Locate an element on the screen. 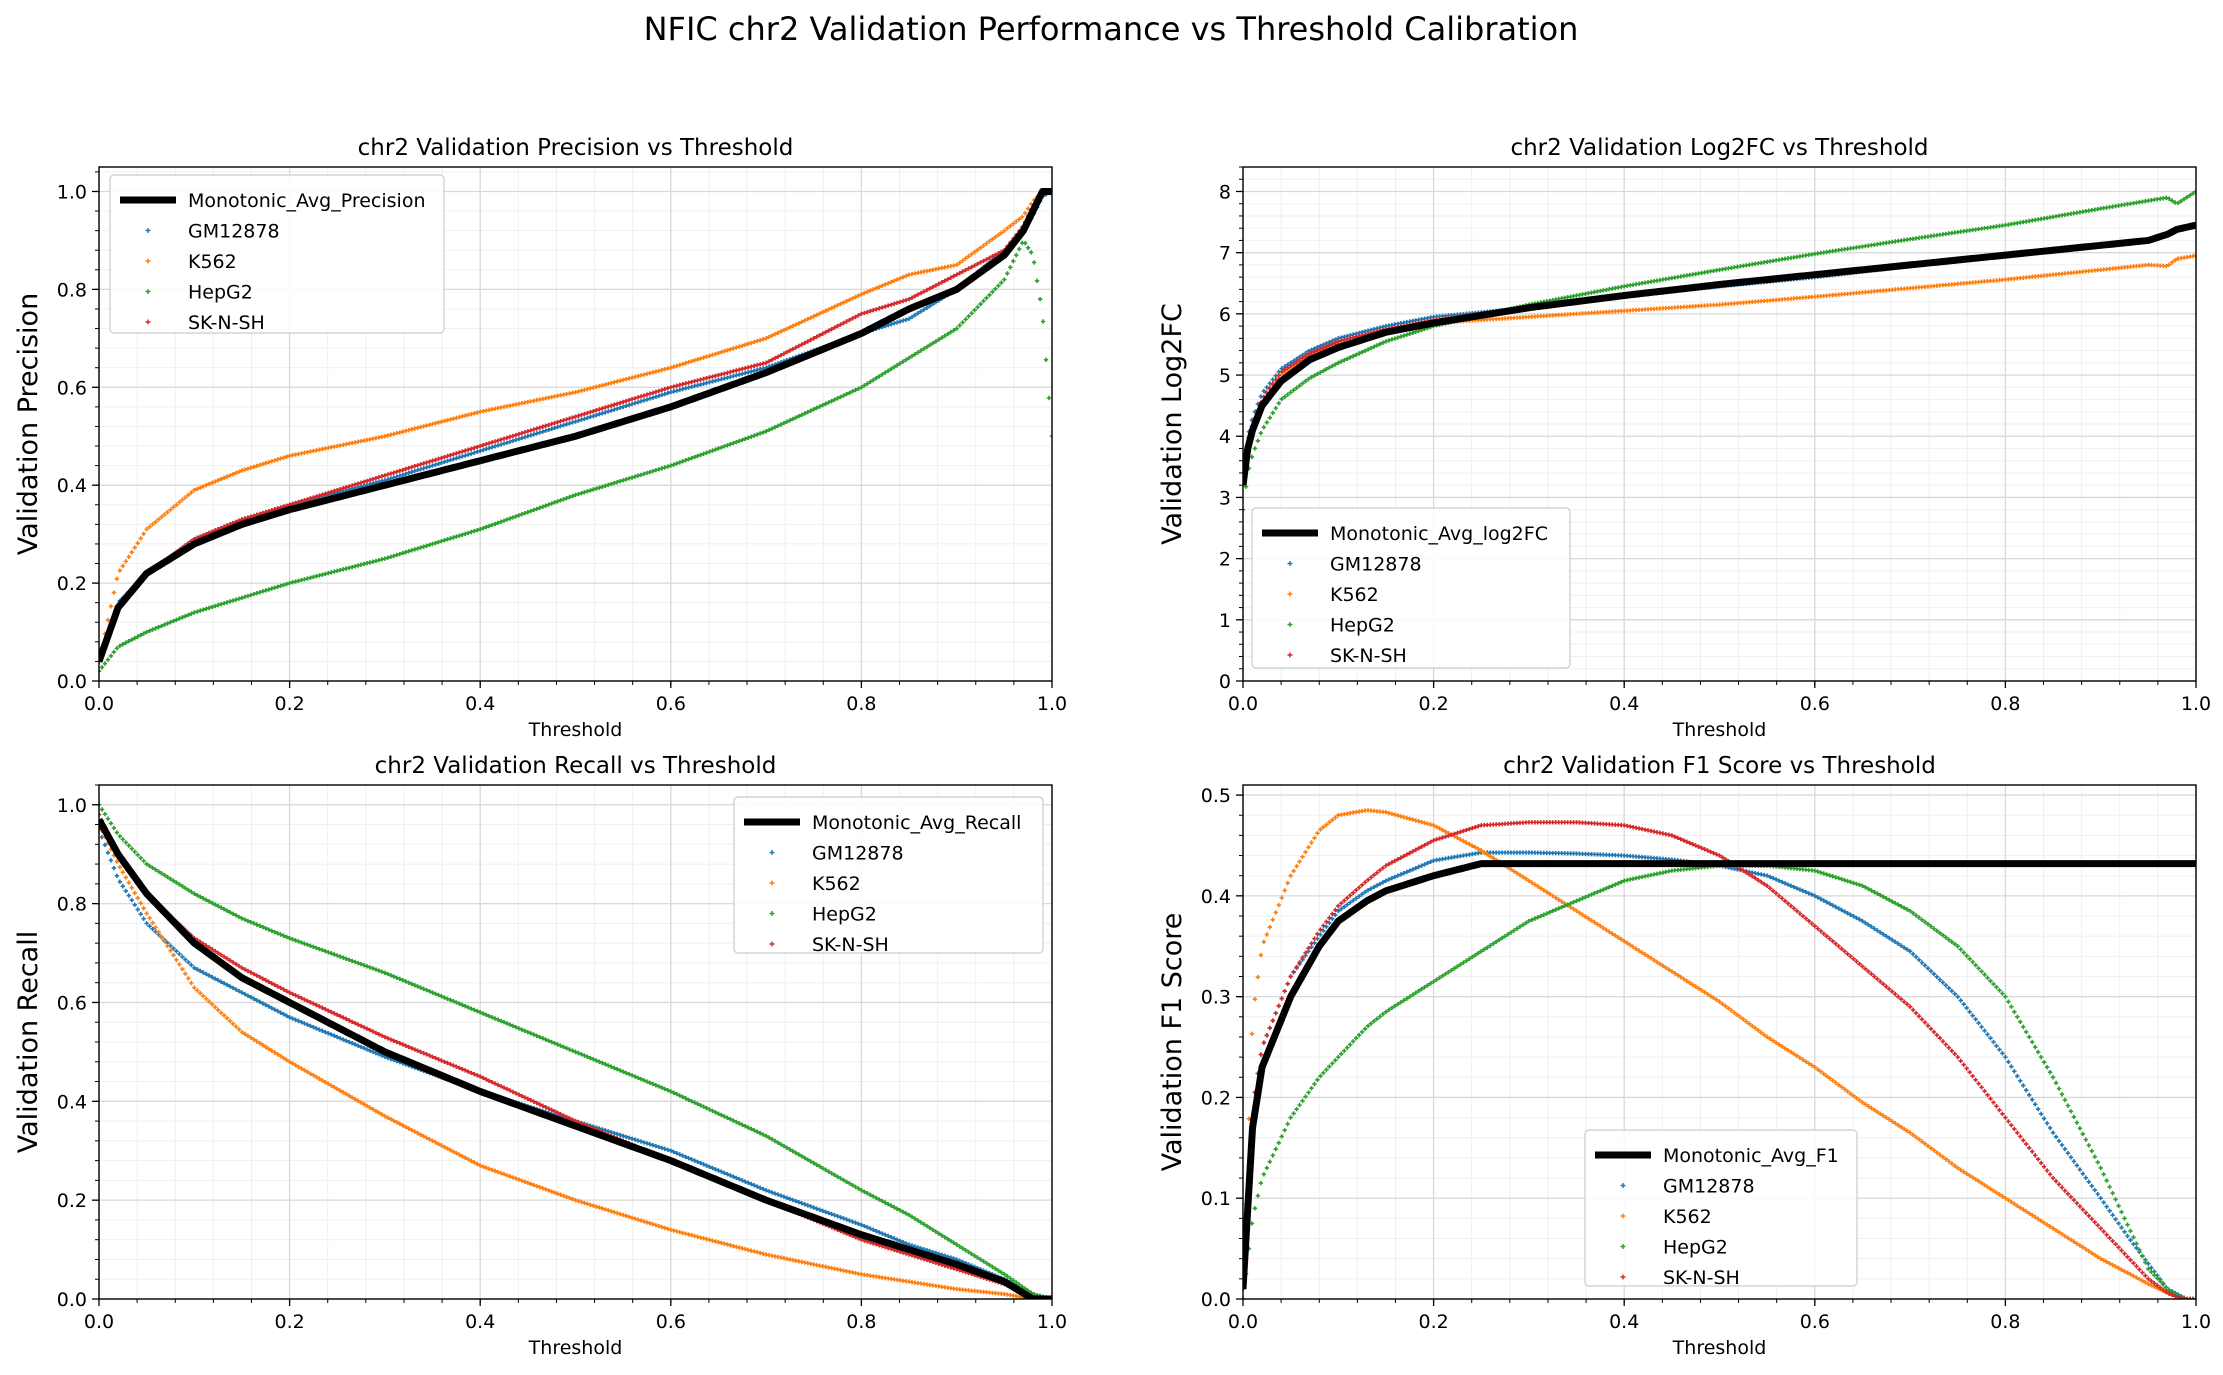 The image size is (2223, 1375). legend-entry: SK-N-SH is located at coordinates (829, 945).